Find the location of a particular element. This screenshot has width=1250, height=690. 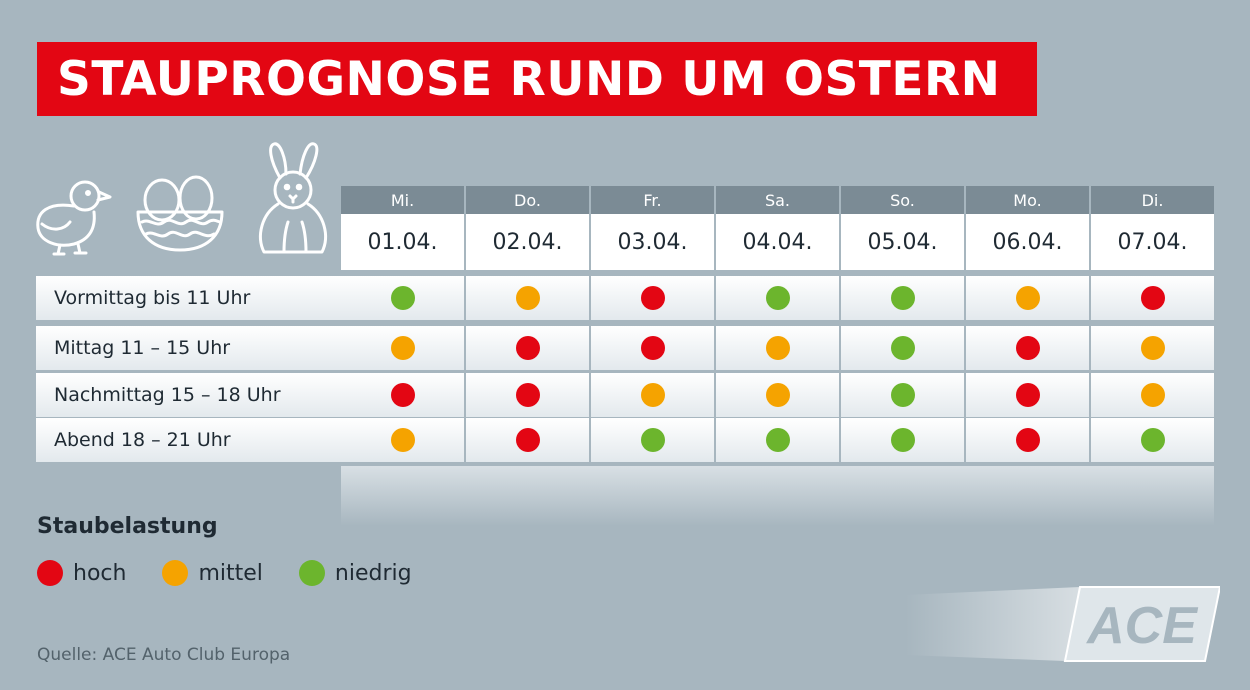

day-column: Fr. 03.04. is located at coordinates (652, 228).